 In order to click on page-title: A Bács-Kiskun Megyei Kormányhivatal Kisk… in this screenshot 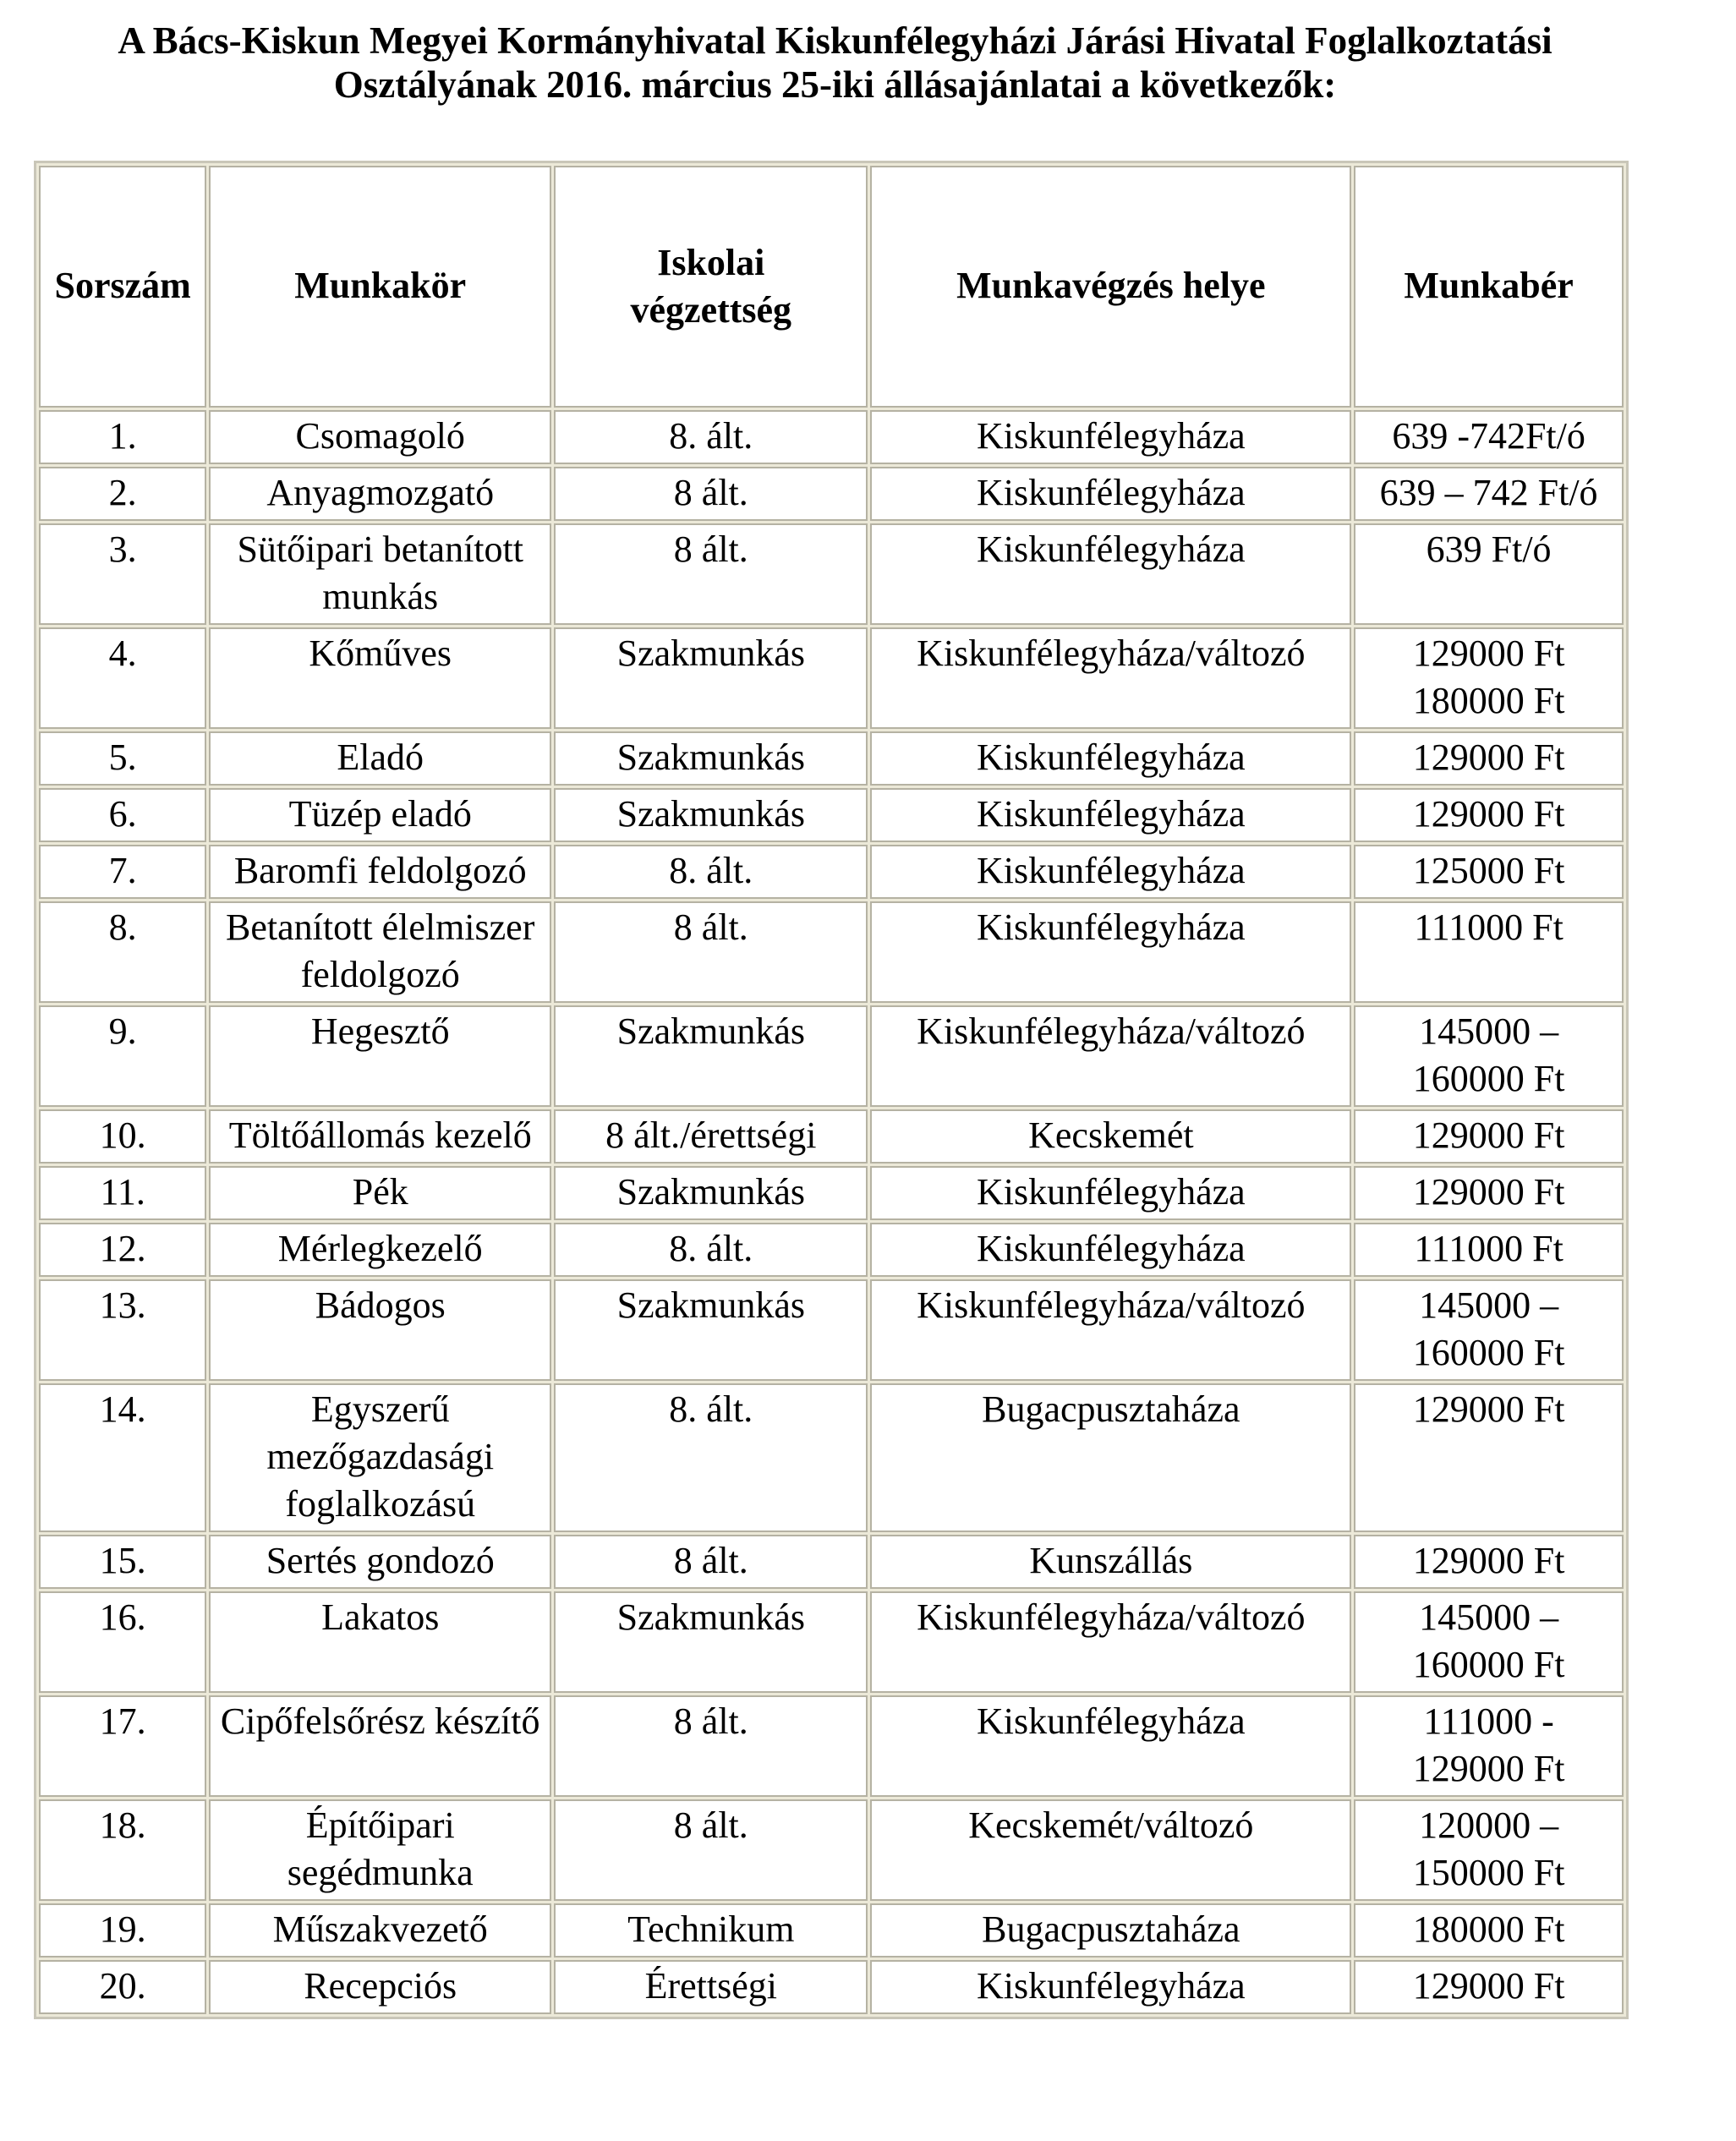, I will do `click(835, 63)`.